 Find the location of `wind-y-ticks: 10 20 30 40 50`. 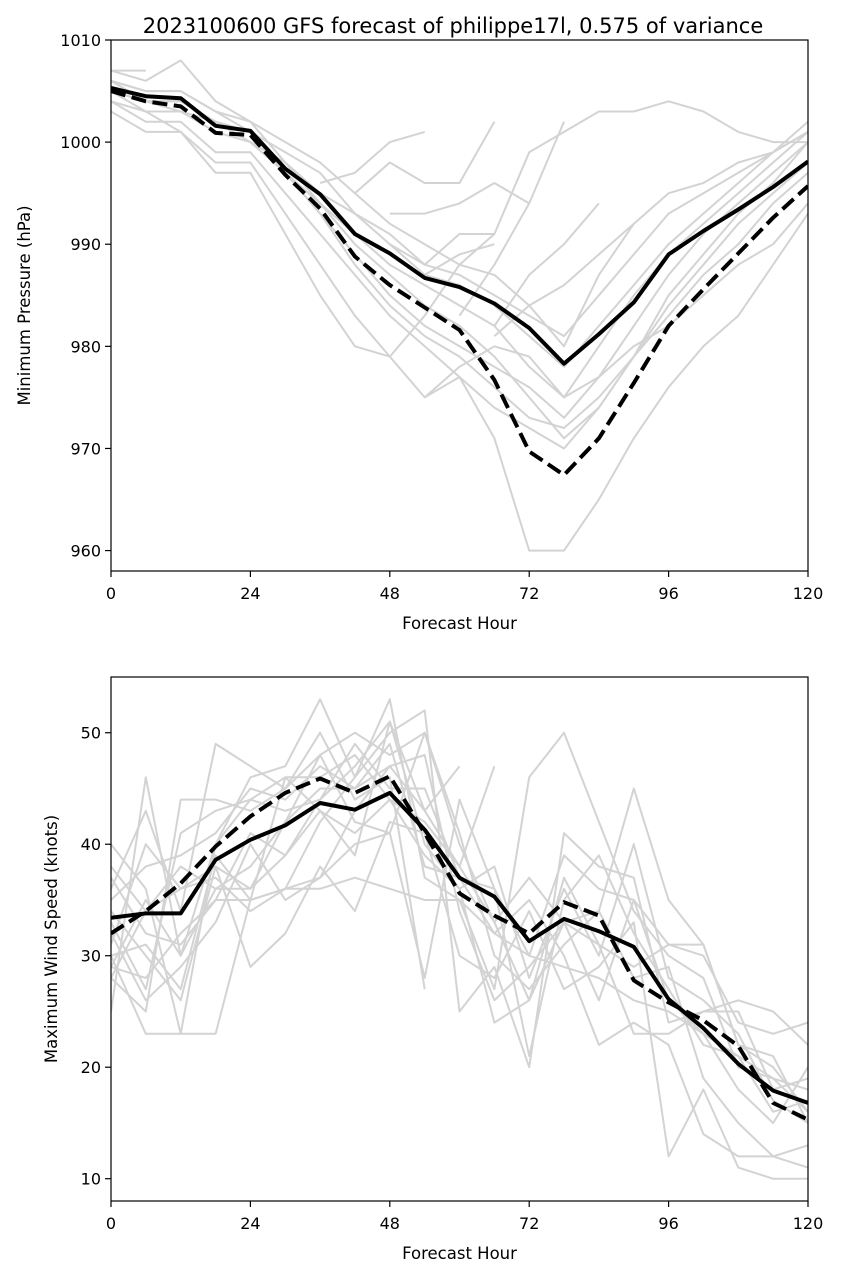

wind-y-ticks: 10 20 30 40 50 is located at coordinates (96, 956).